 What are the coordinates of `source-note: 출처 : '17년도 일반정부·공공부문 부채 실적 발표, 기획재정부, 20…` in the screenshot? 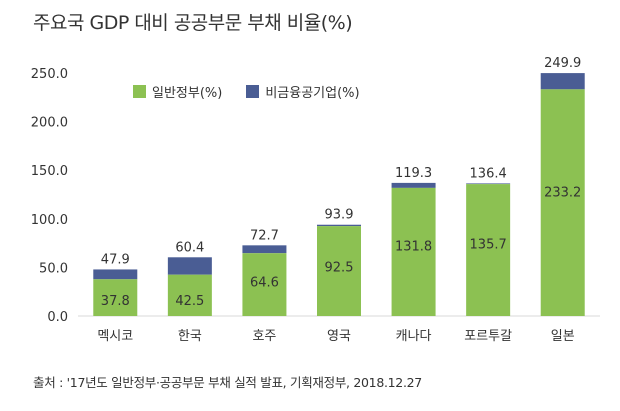 It's located at (227, 382).